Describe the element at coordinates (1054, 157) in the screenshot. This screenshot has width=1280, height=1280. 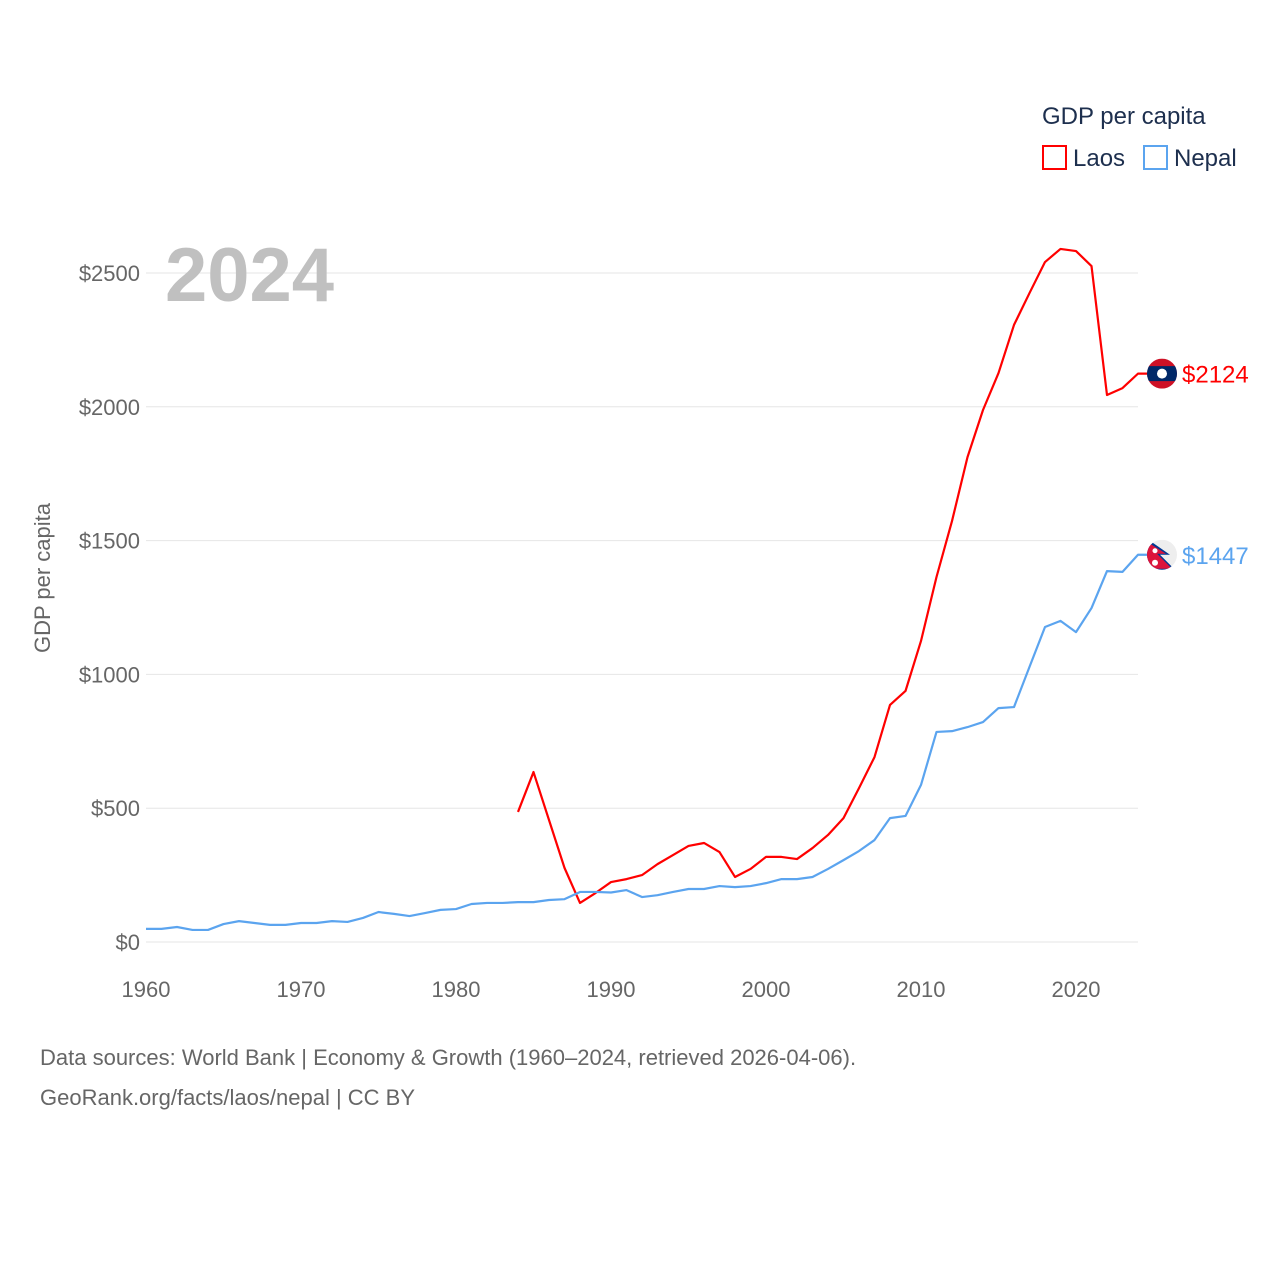
I see `legend-swatch-laos` at that location.